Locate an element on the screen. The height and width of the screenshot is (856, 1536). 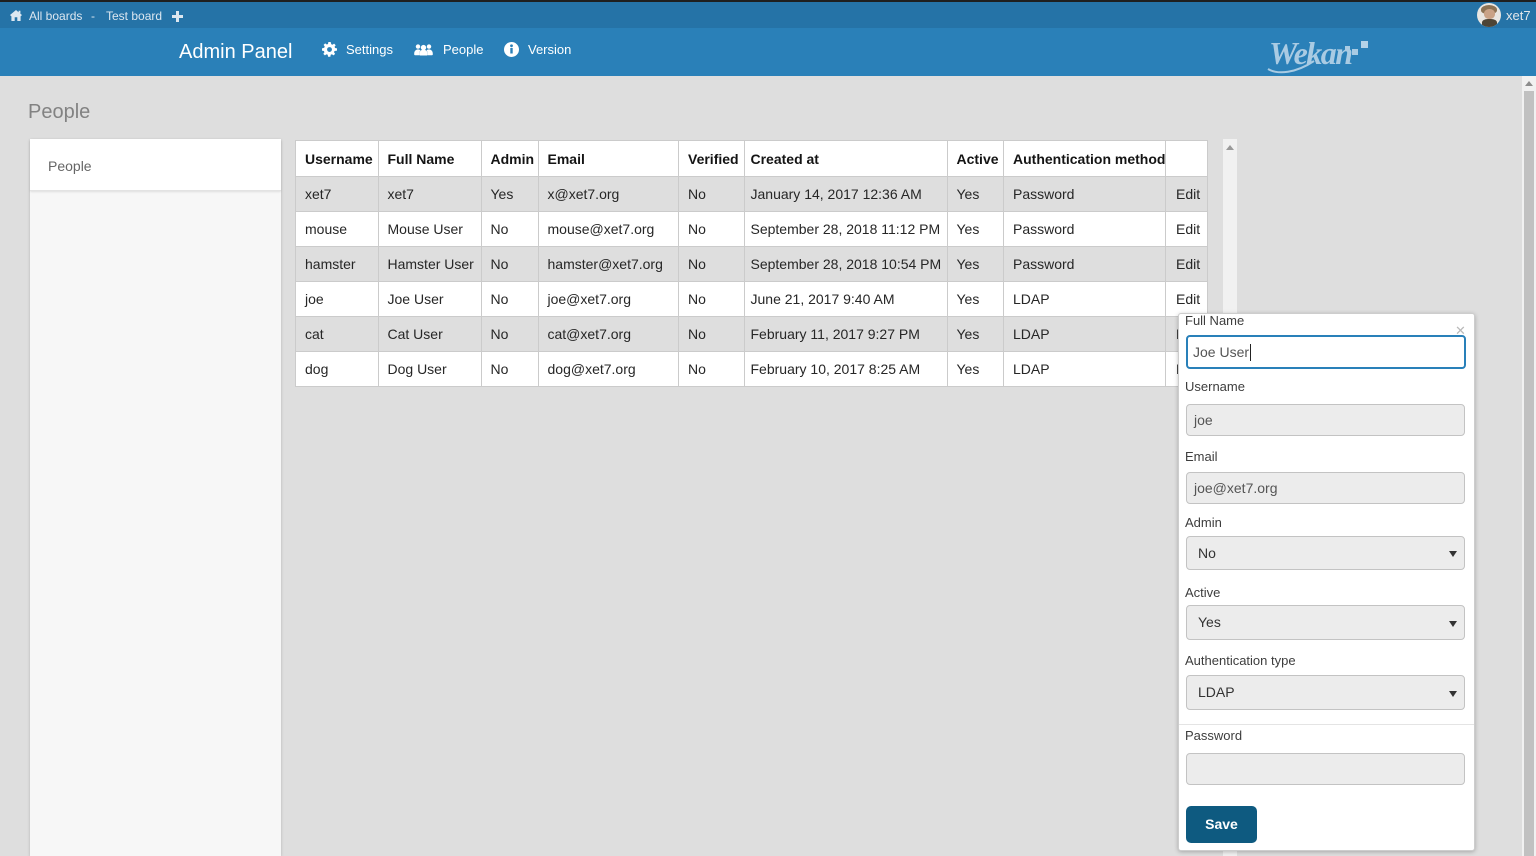
svg-text: Wekan is located at coordinates (1310, 53).